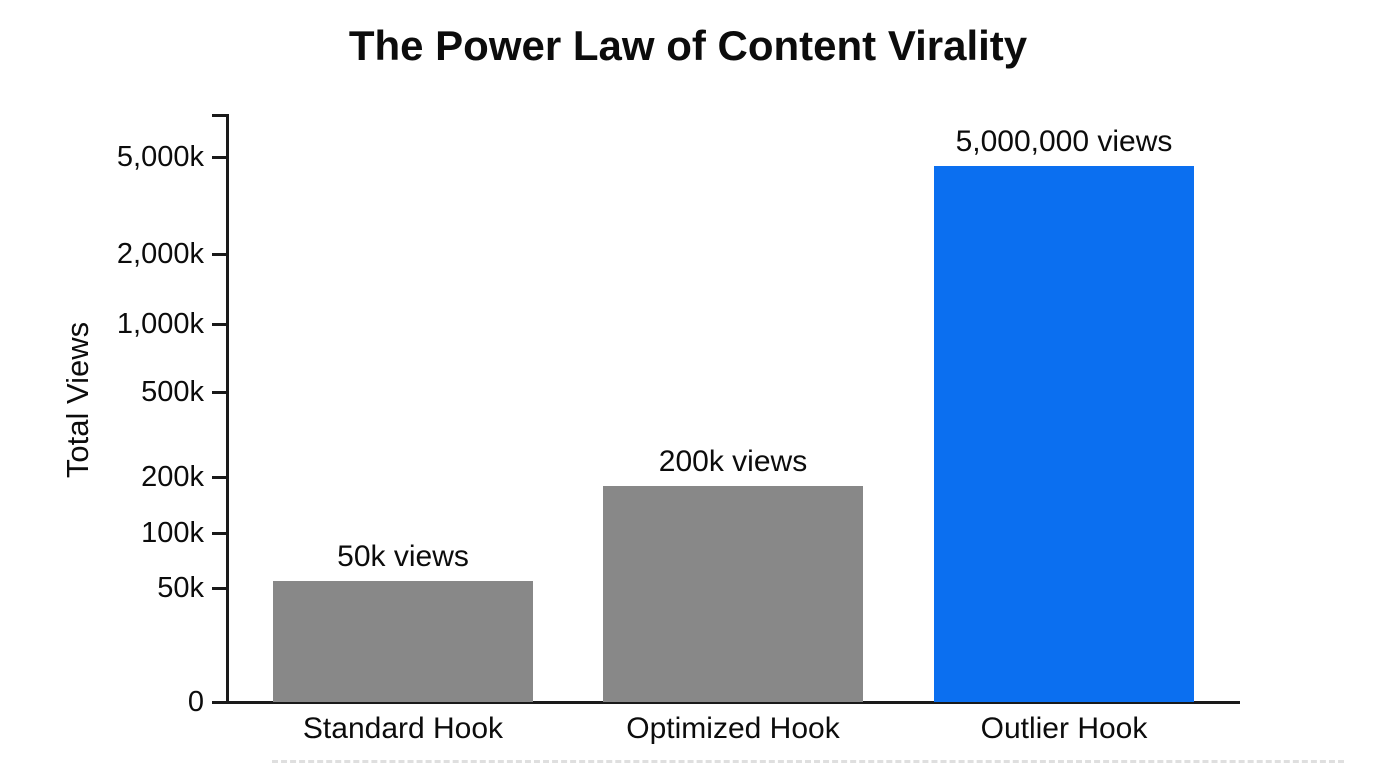 The image size is (1376, 768). What do you see at coordinates (733, 461) in the screenshot?
I see `bar-value-label-optimized-hook: 200k views` at bounding box center [733, 461].